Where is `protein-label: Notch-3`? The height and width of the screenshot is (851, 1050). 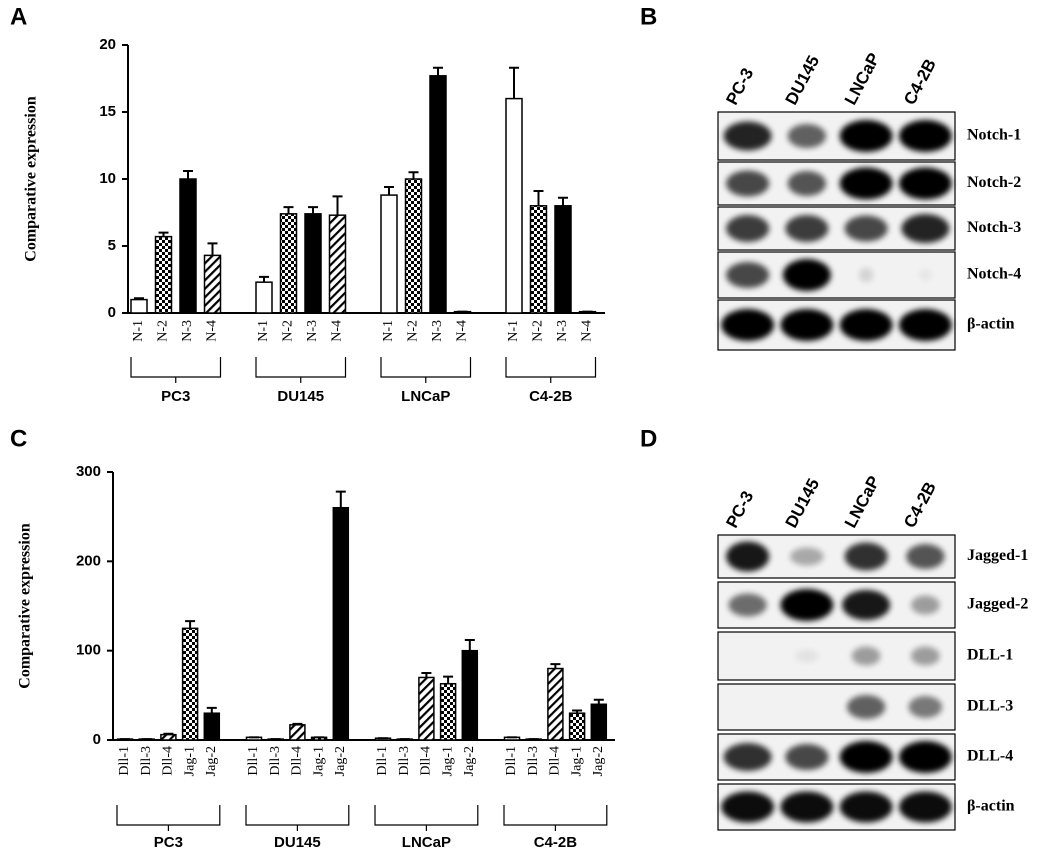
protein-label: Notch-3 is located at coordinates (994, 227).